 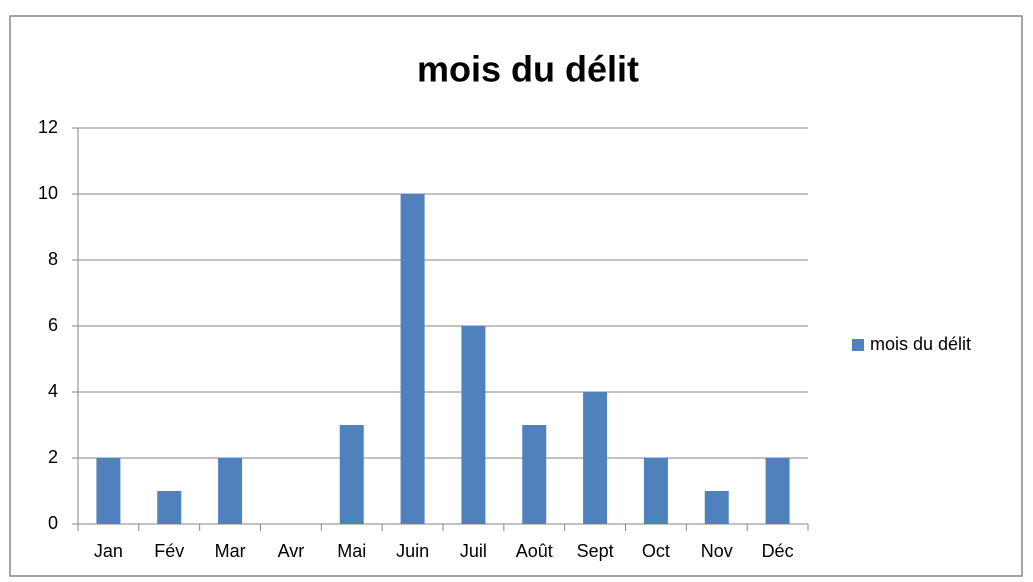 I want to click on x-tick-label: Déc, so click(x=778, y=551).